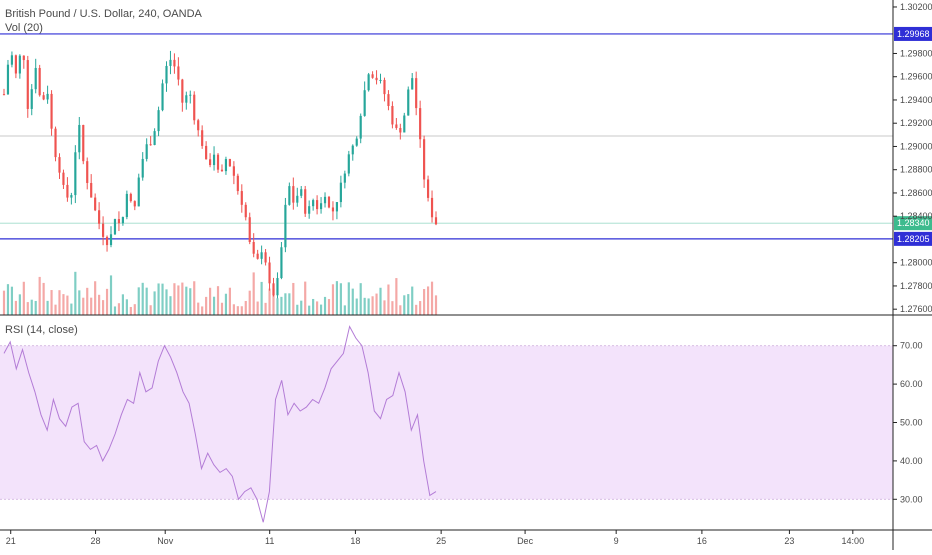  Describe the element at coordinates (916, 100) in the screenshot. I see `price-tick-label: 1.29400` at that location.